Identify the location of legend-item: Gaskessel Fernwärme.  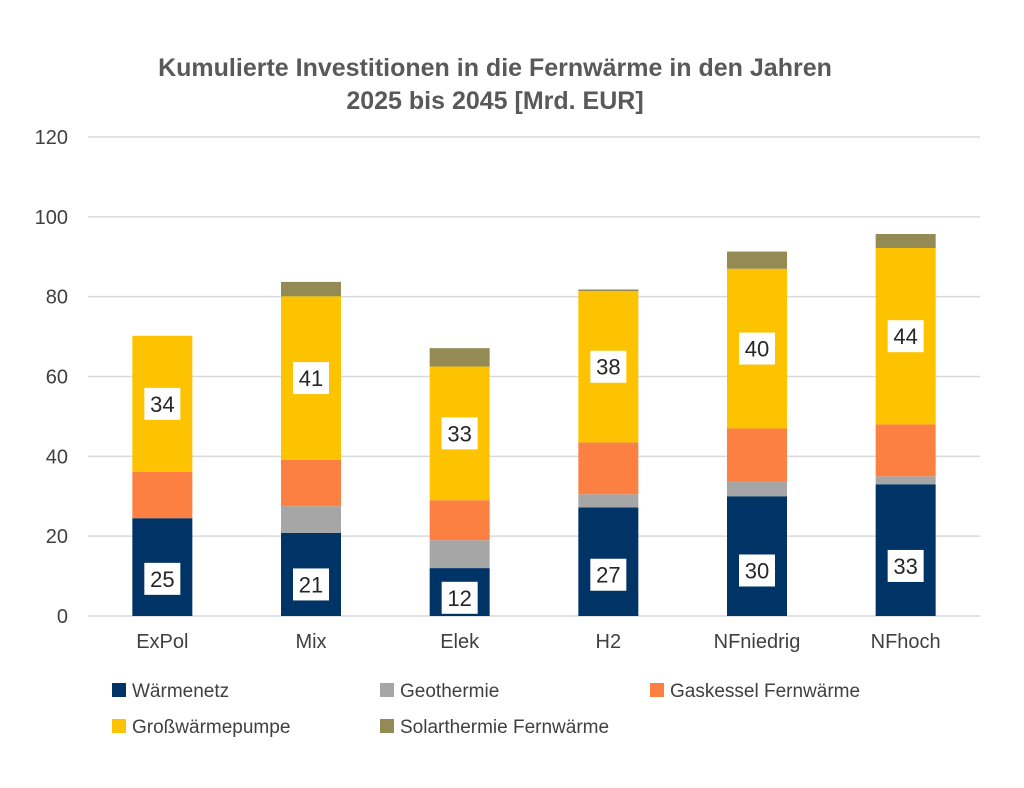
(755, 691).